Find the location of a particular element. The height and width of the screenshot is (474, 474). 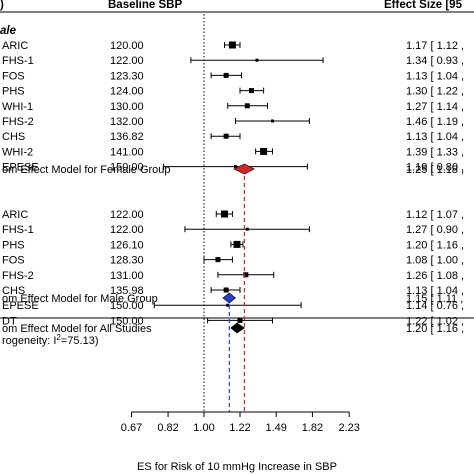

study-sbp-female-8: 150.00 is located at coordinates (127, 168).